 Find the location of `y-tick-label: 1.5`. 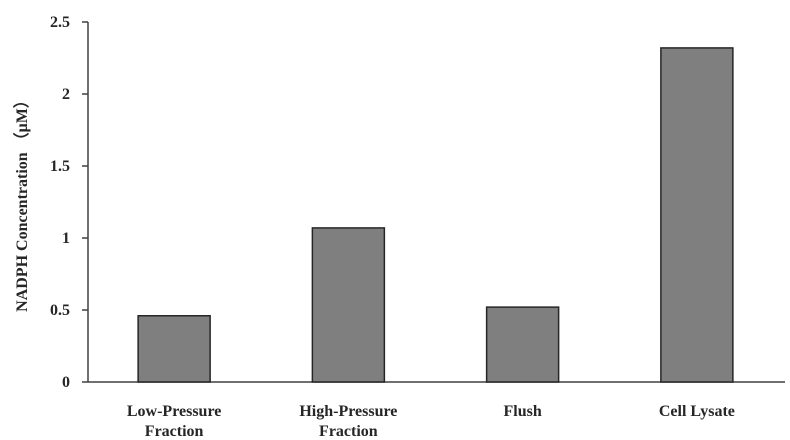

y-tick-label: 1.5 is located at coordinates (60, 166).